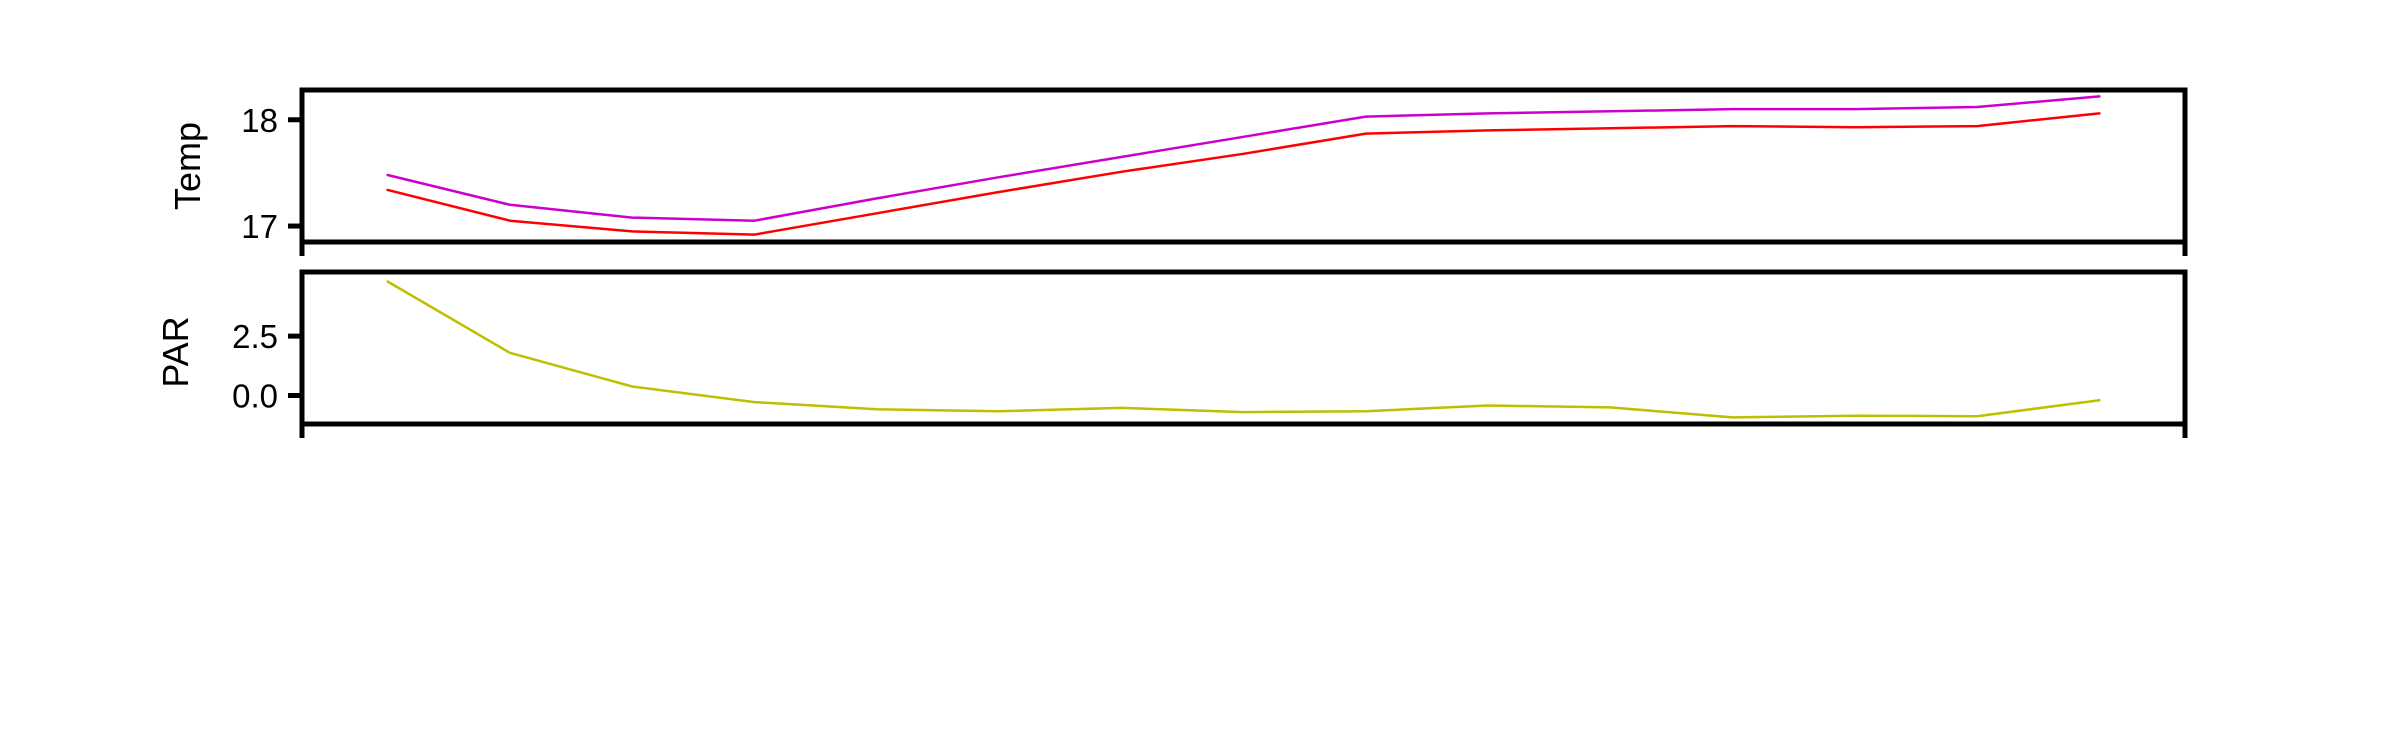  I want to click on temp-series-lines, so click(1243, 165).